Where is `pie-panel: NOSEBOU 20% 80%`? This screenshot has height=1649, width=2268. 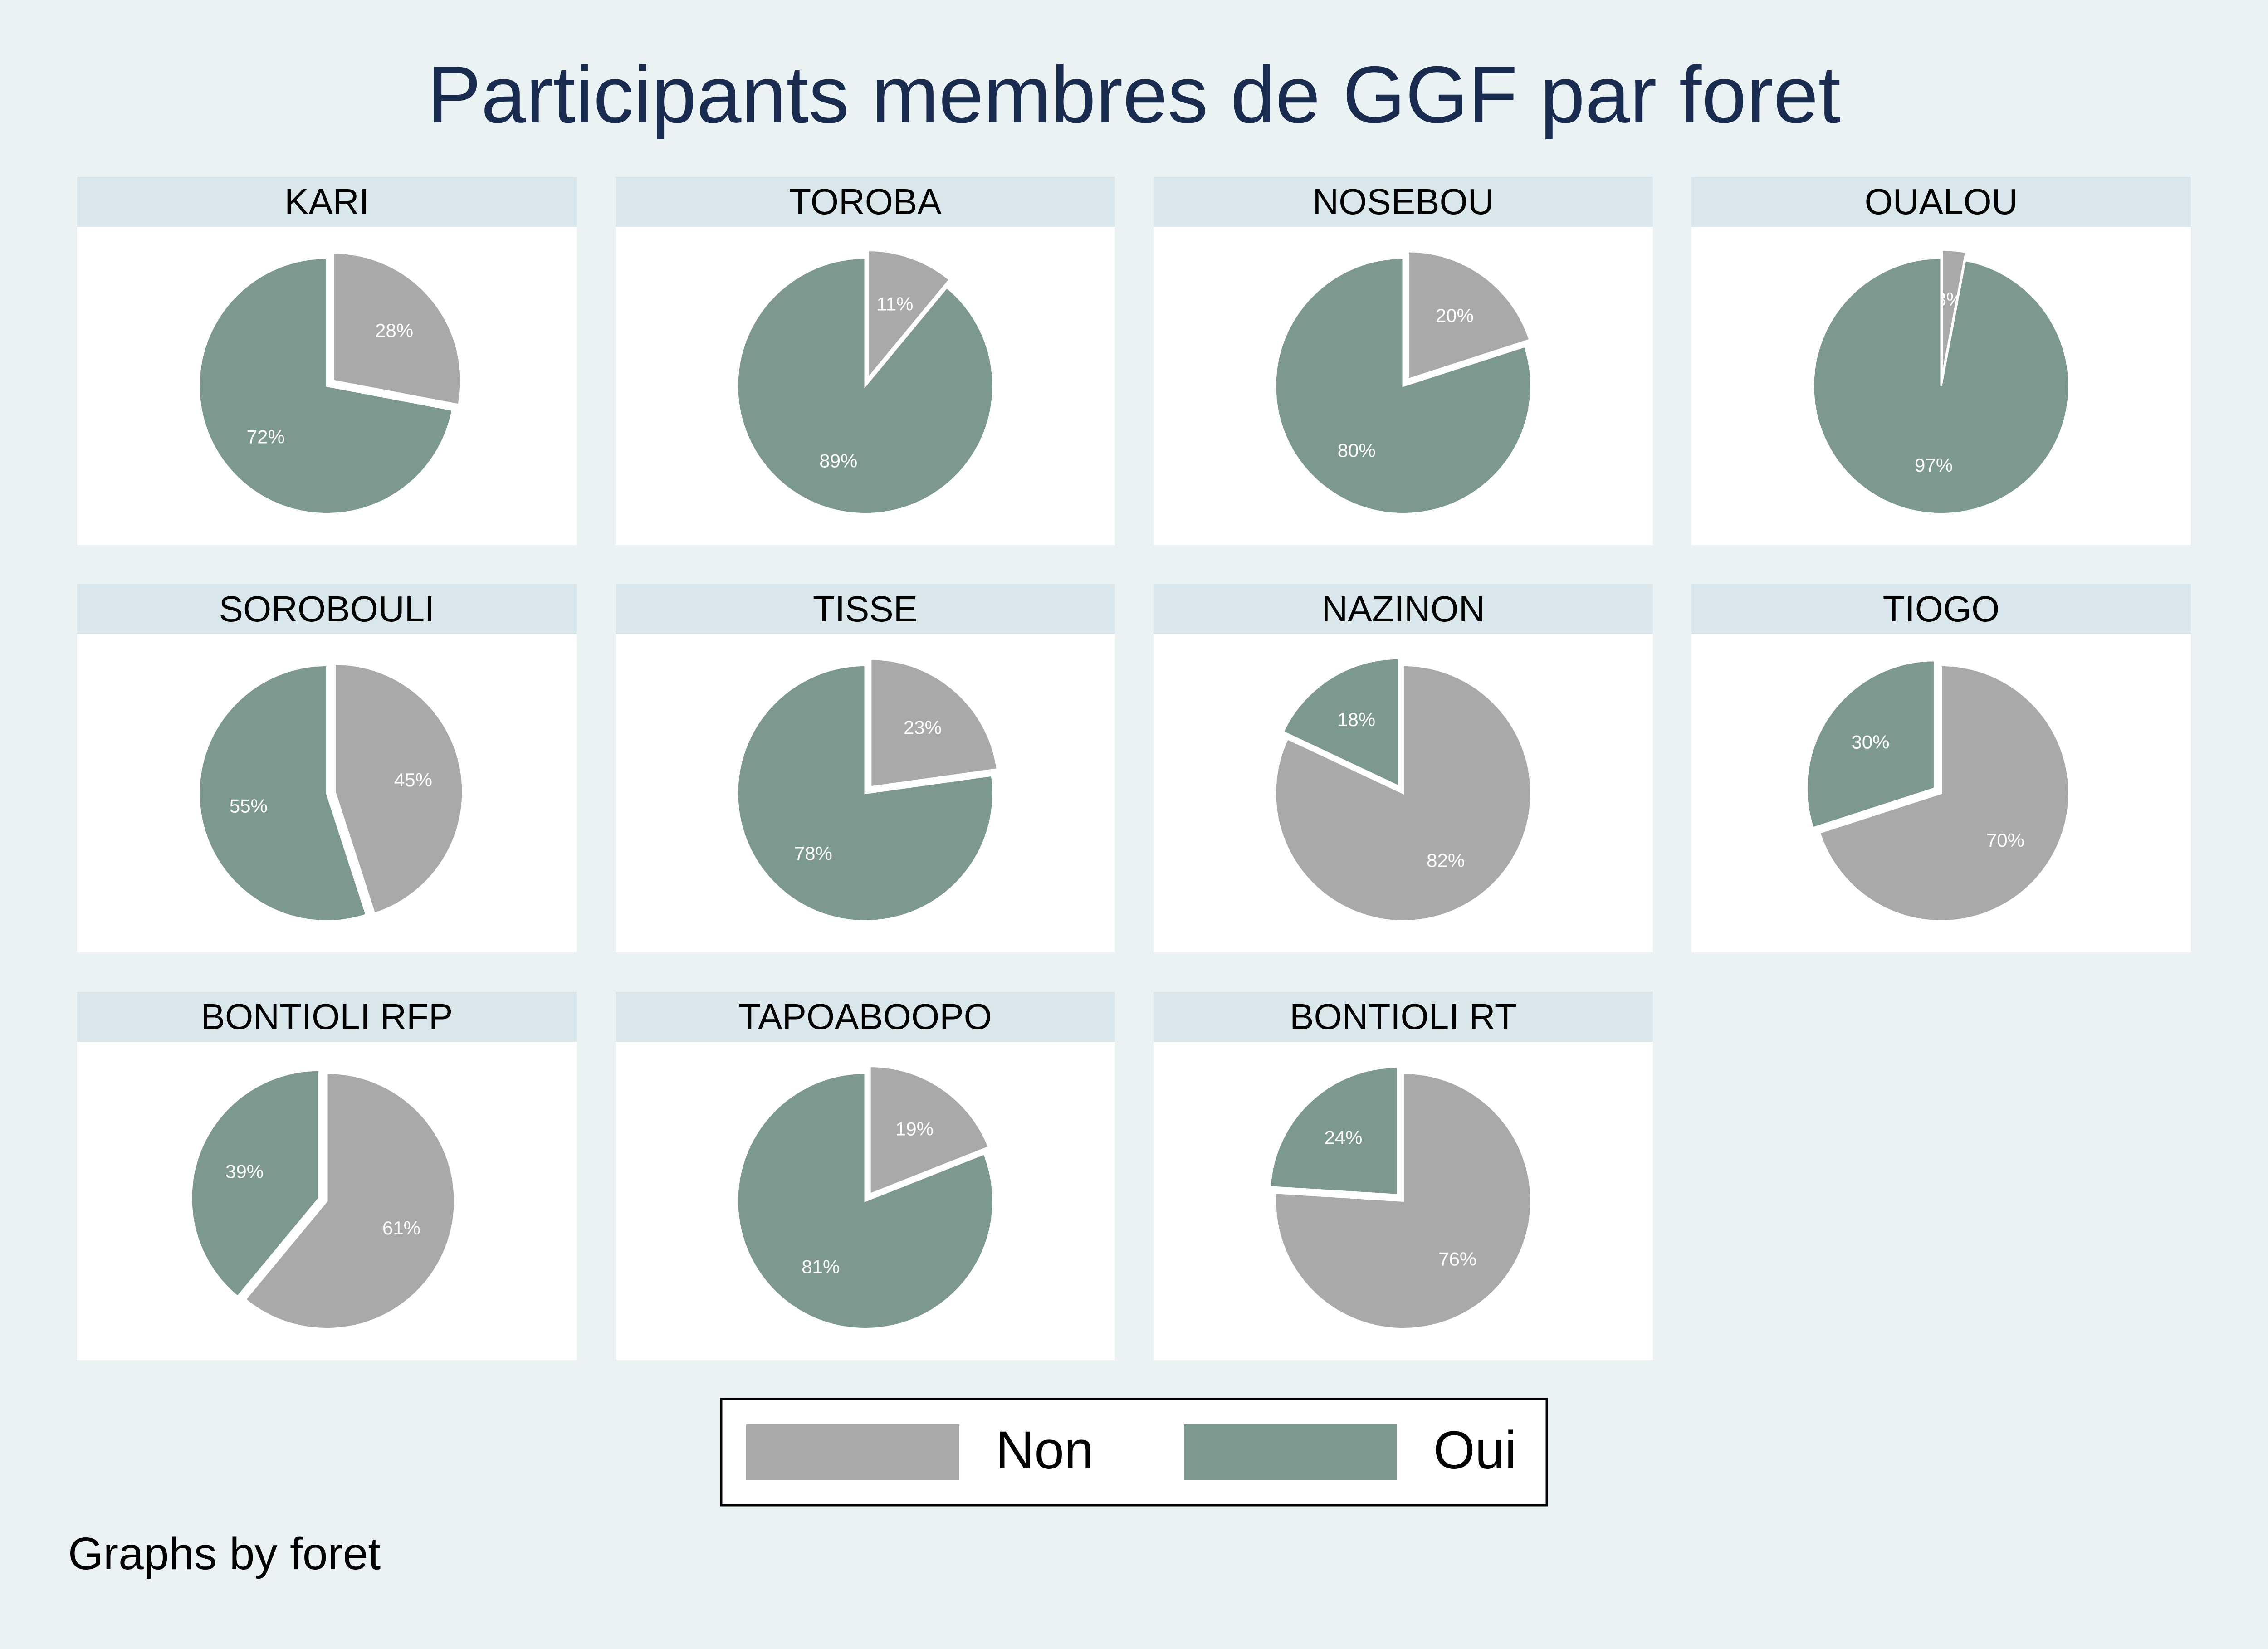
pie-panel: NOSEBOU 20% 80% is located at coordinates (1404, 361).